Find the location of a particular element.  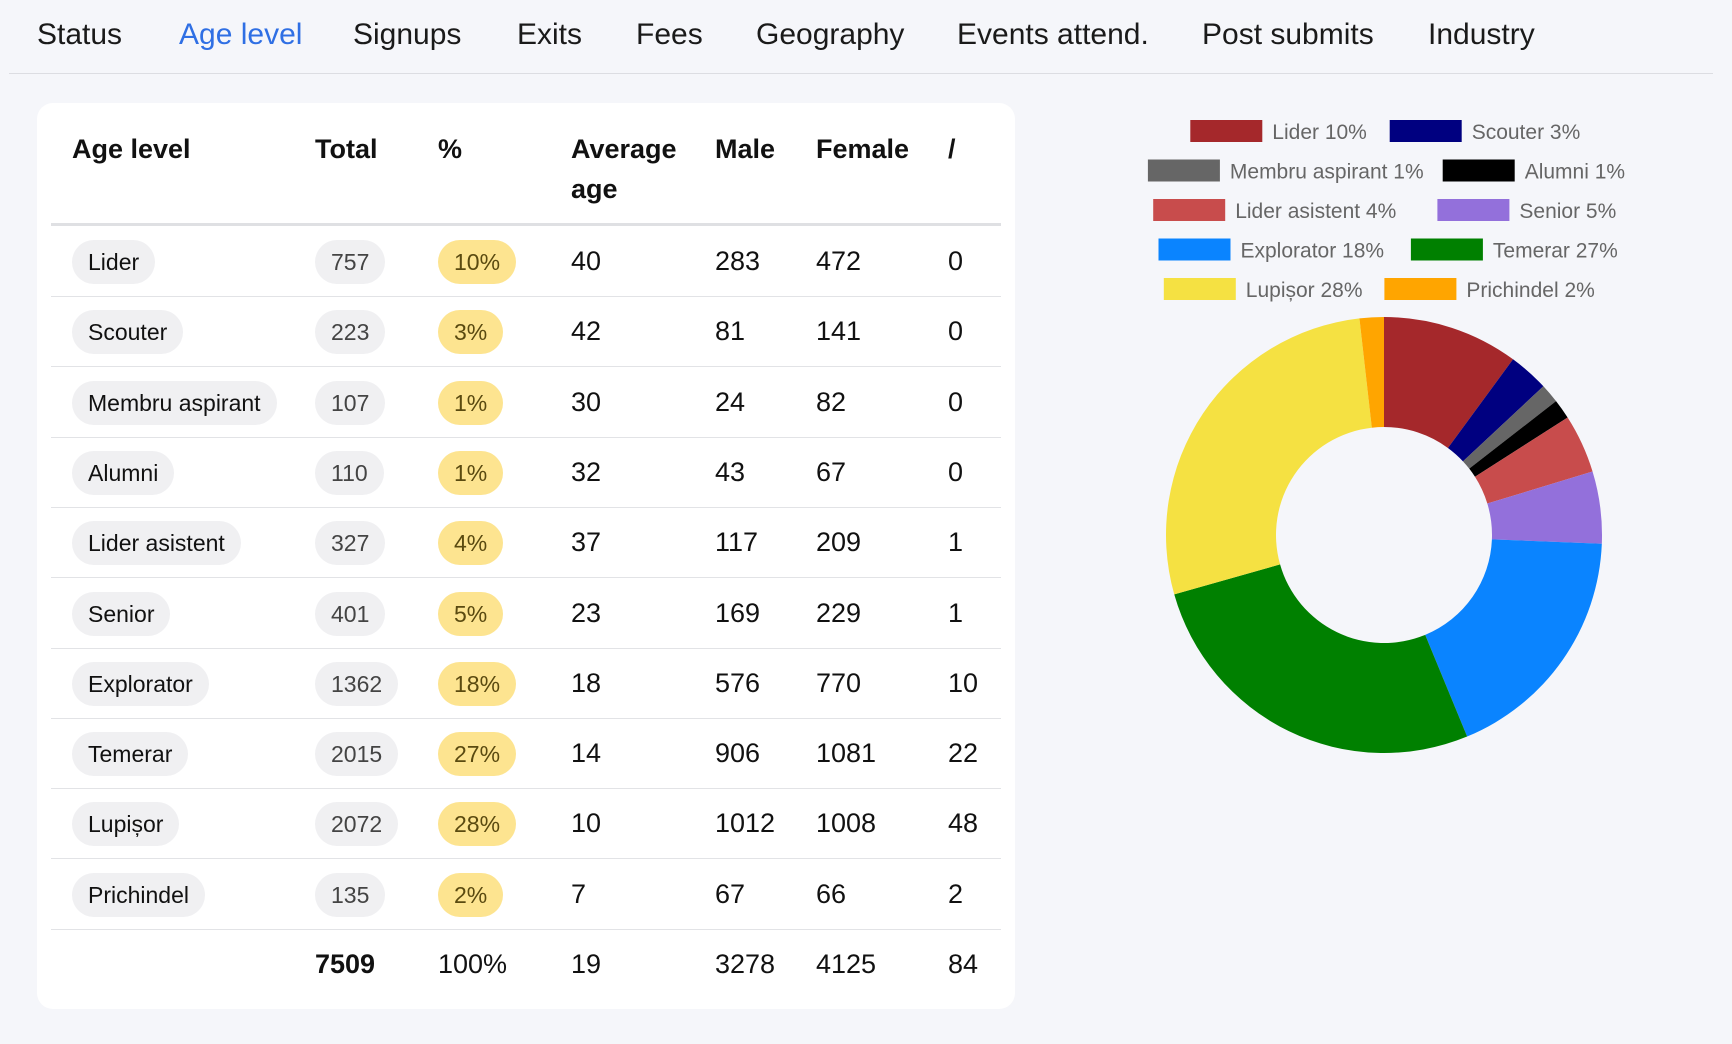

tab-age-level: Age level is located at coordinates (241, 34).